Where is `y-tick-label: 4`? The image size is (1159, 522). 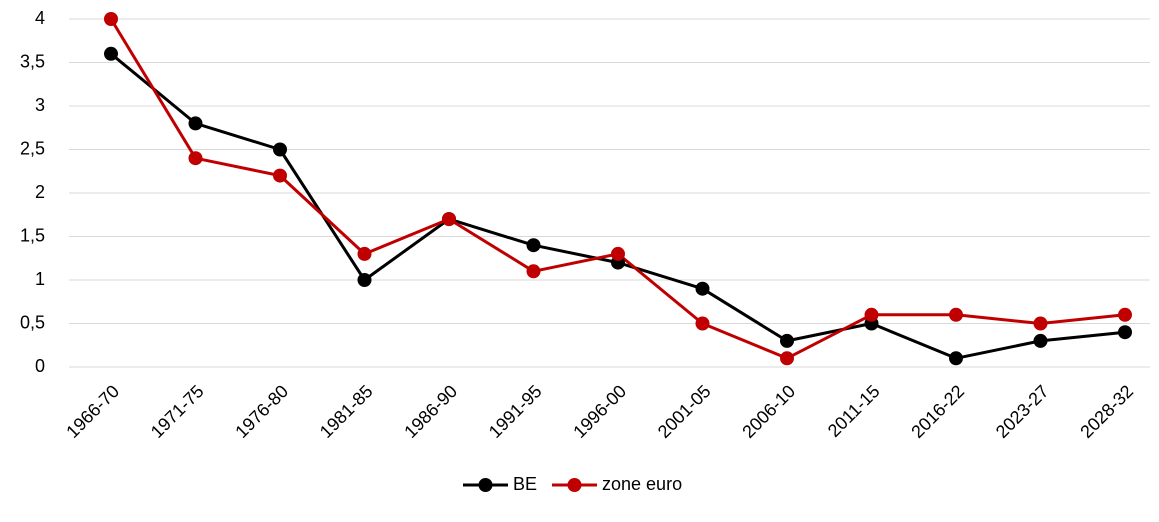
y-tick-label: 4 is located at coordinates (40, 18).